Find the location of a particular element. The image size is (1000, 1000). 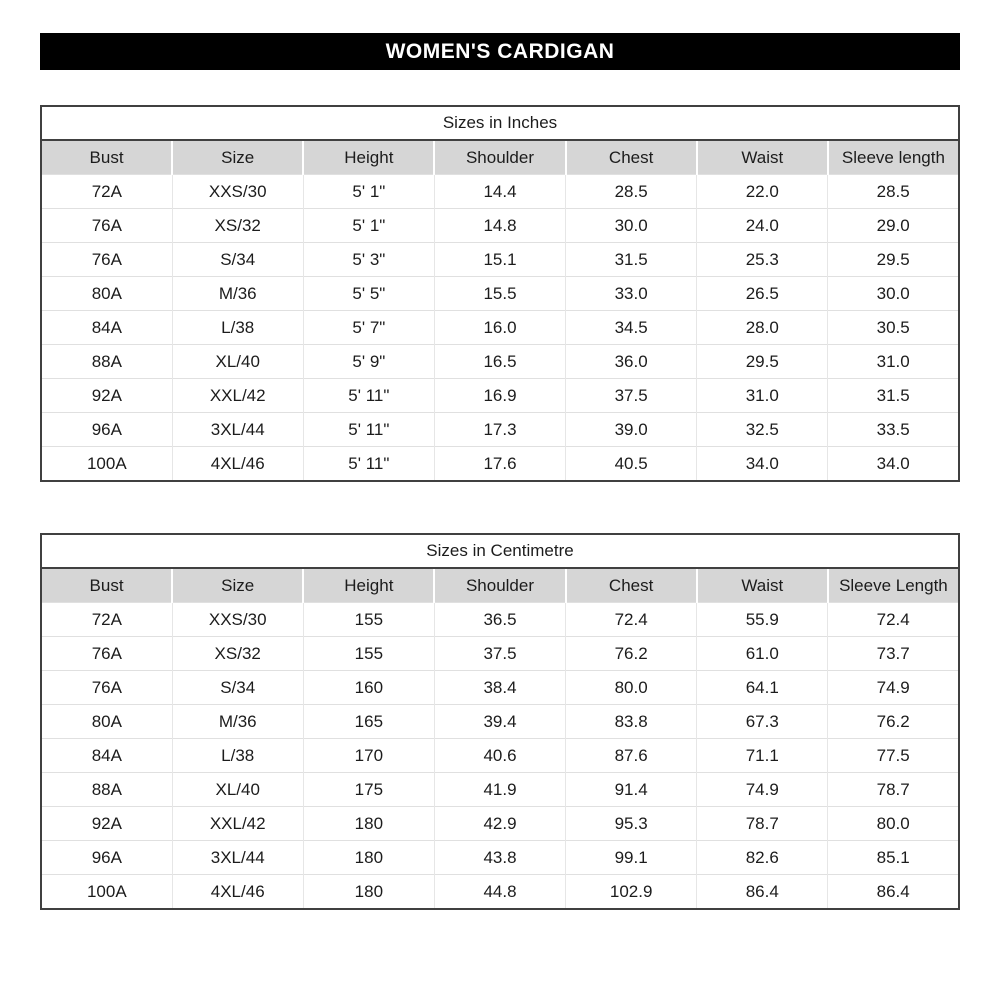

table-row: 76A S/34 5' 3" 15.1 31.5 25.3 29.5 is located at coordinates (500, 259).